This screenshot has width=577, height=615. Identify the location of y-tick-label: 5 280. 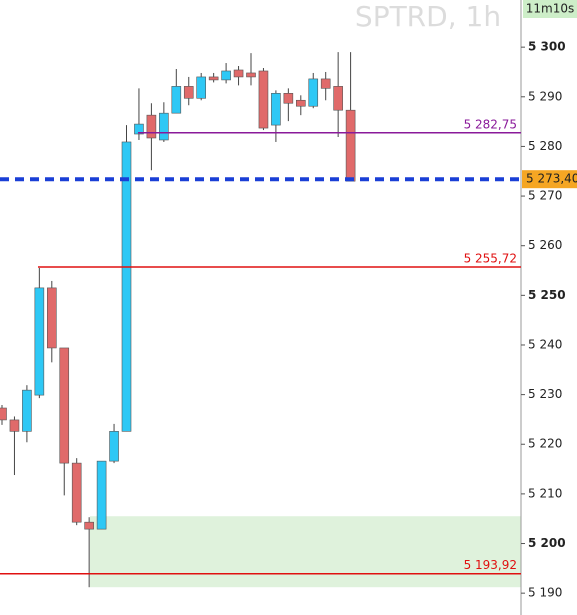
(545, 146).